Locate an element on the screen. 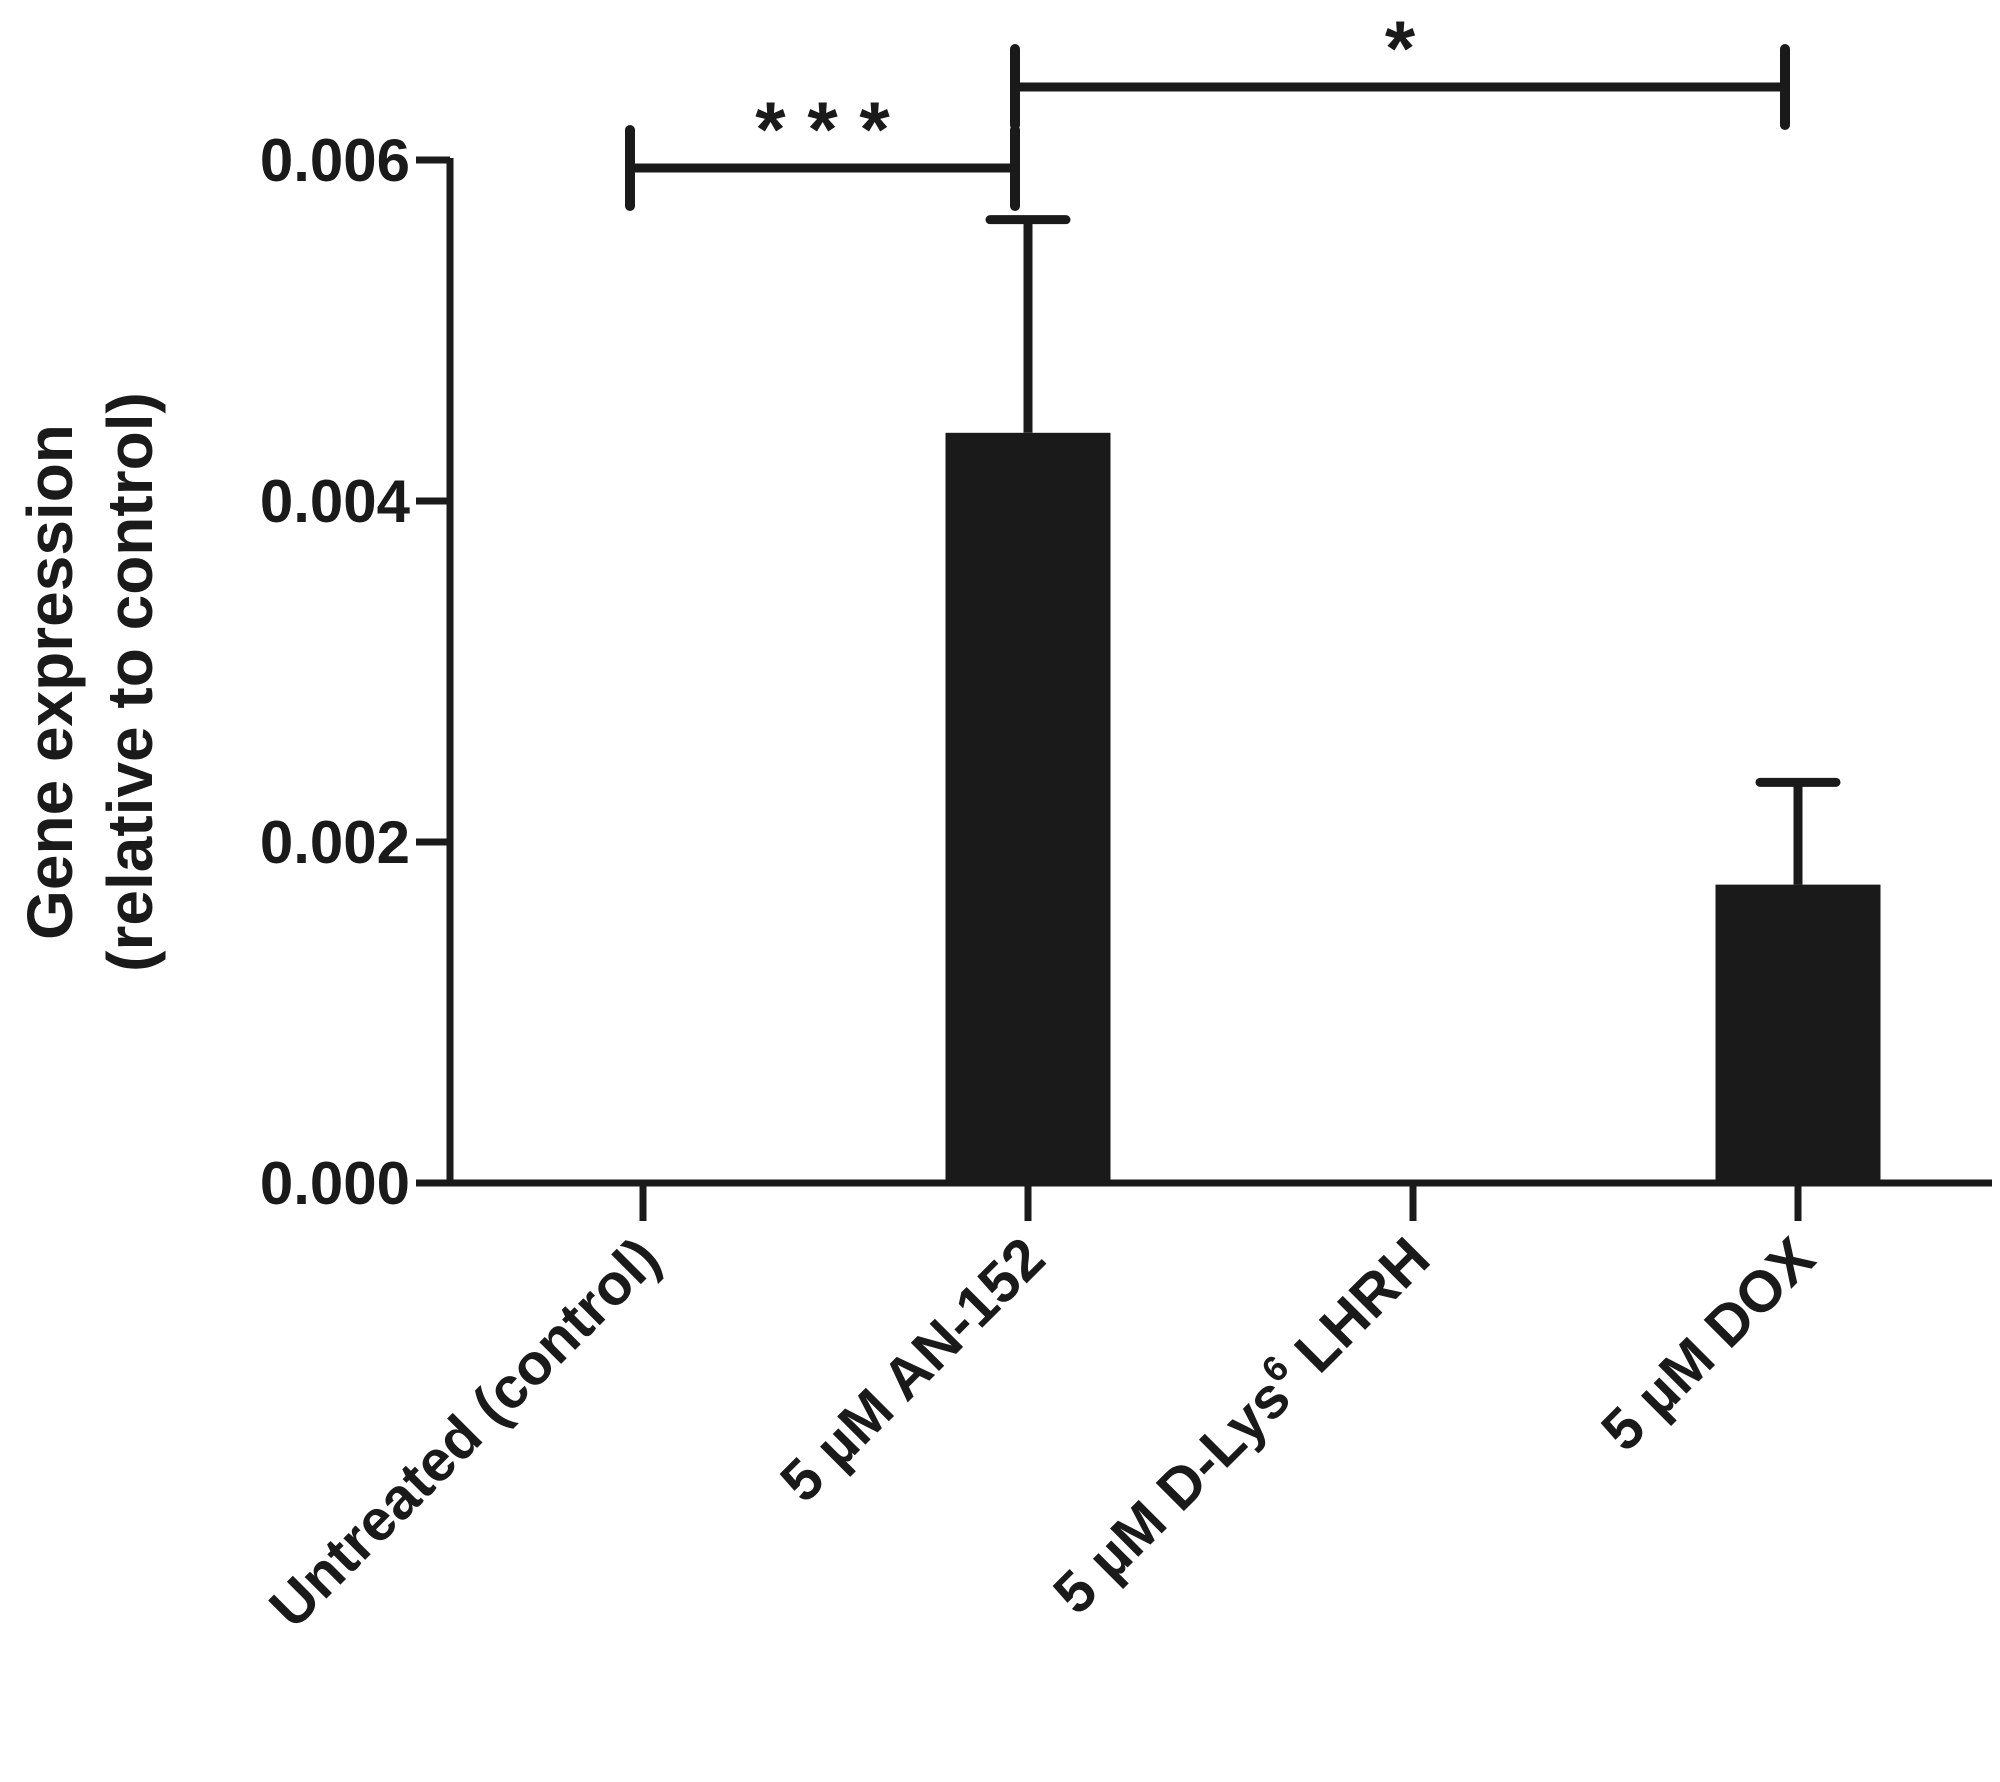 The height and width of the screenshot is (1782, 2000). y-tick-label: 0.006 is located at coordinates (335, 160).